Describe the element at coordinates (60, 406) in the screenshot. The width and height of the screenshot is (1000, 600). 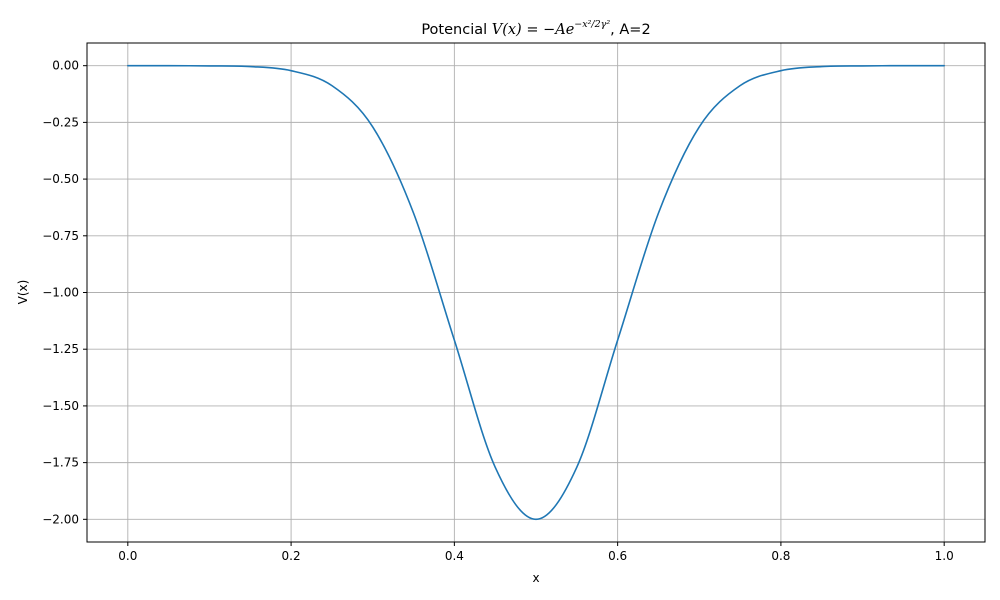
I see `y-tick-label: −1.50` at that location.